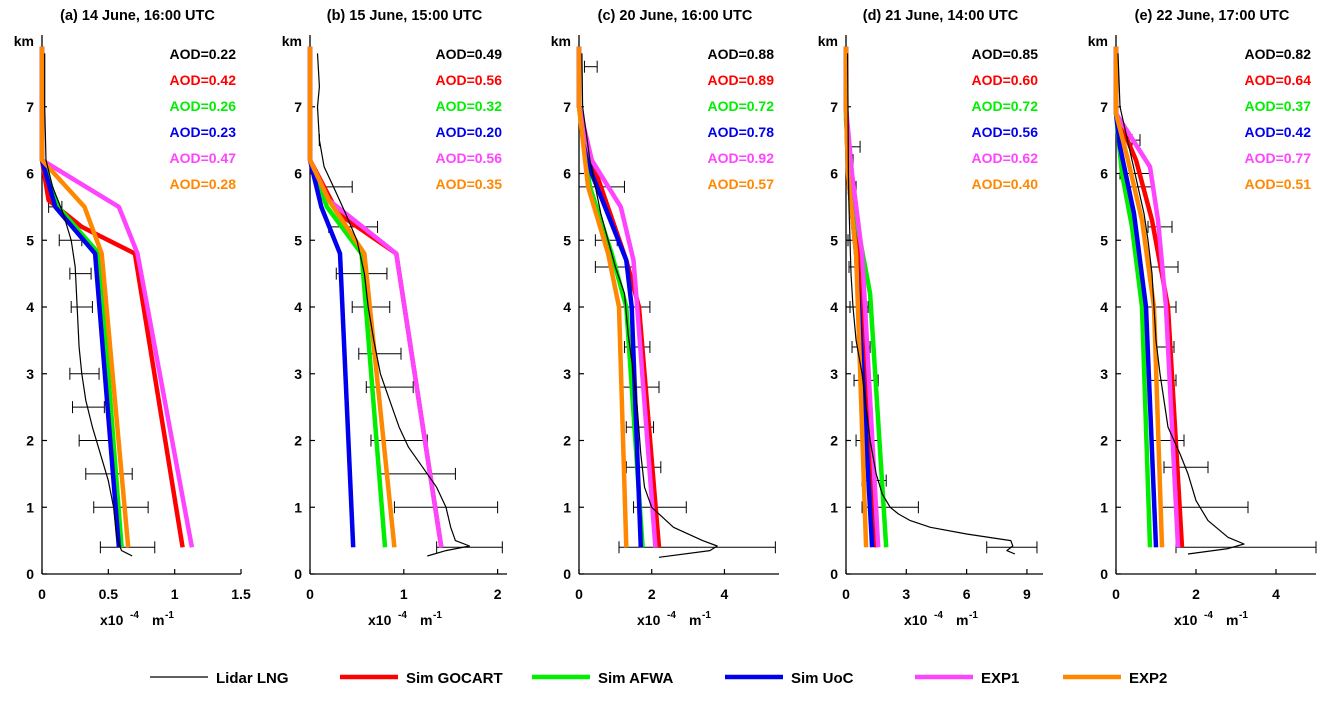 The height and width of the screenshot is (716, 1324). Describe the element at coordinates (1004, 158) in the screenshot. I see `aod-label: AOD=0.62` at that location.